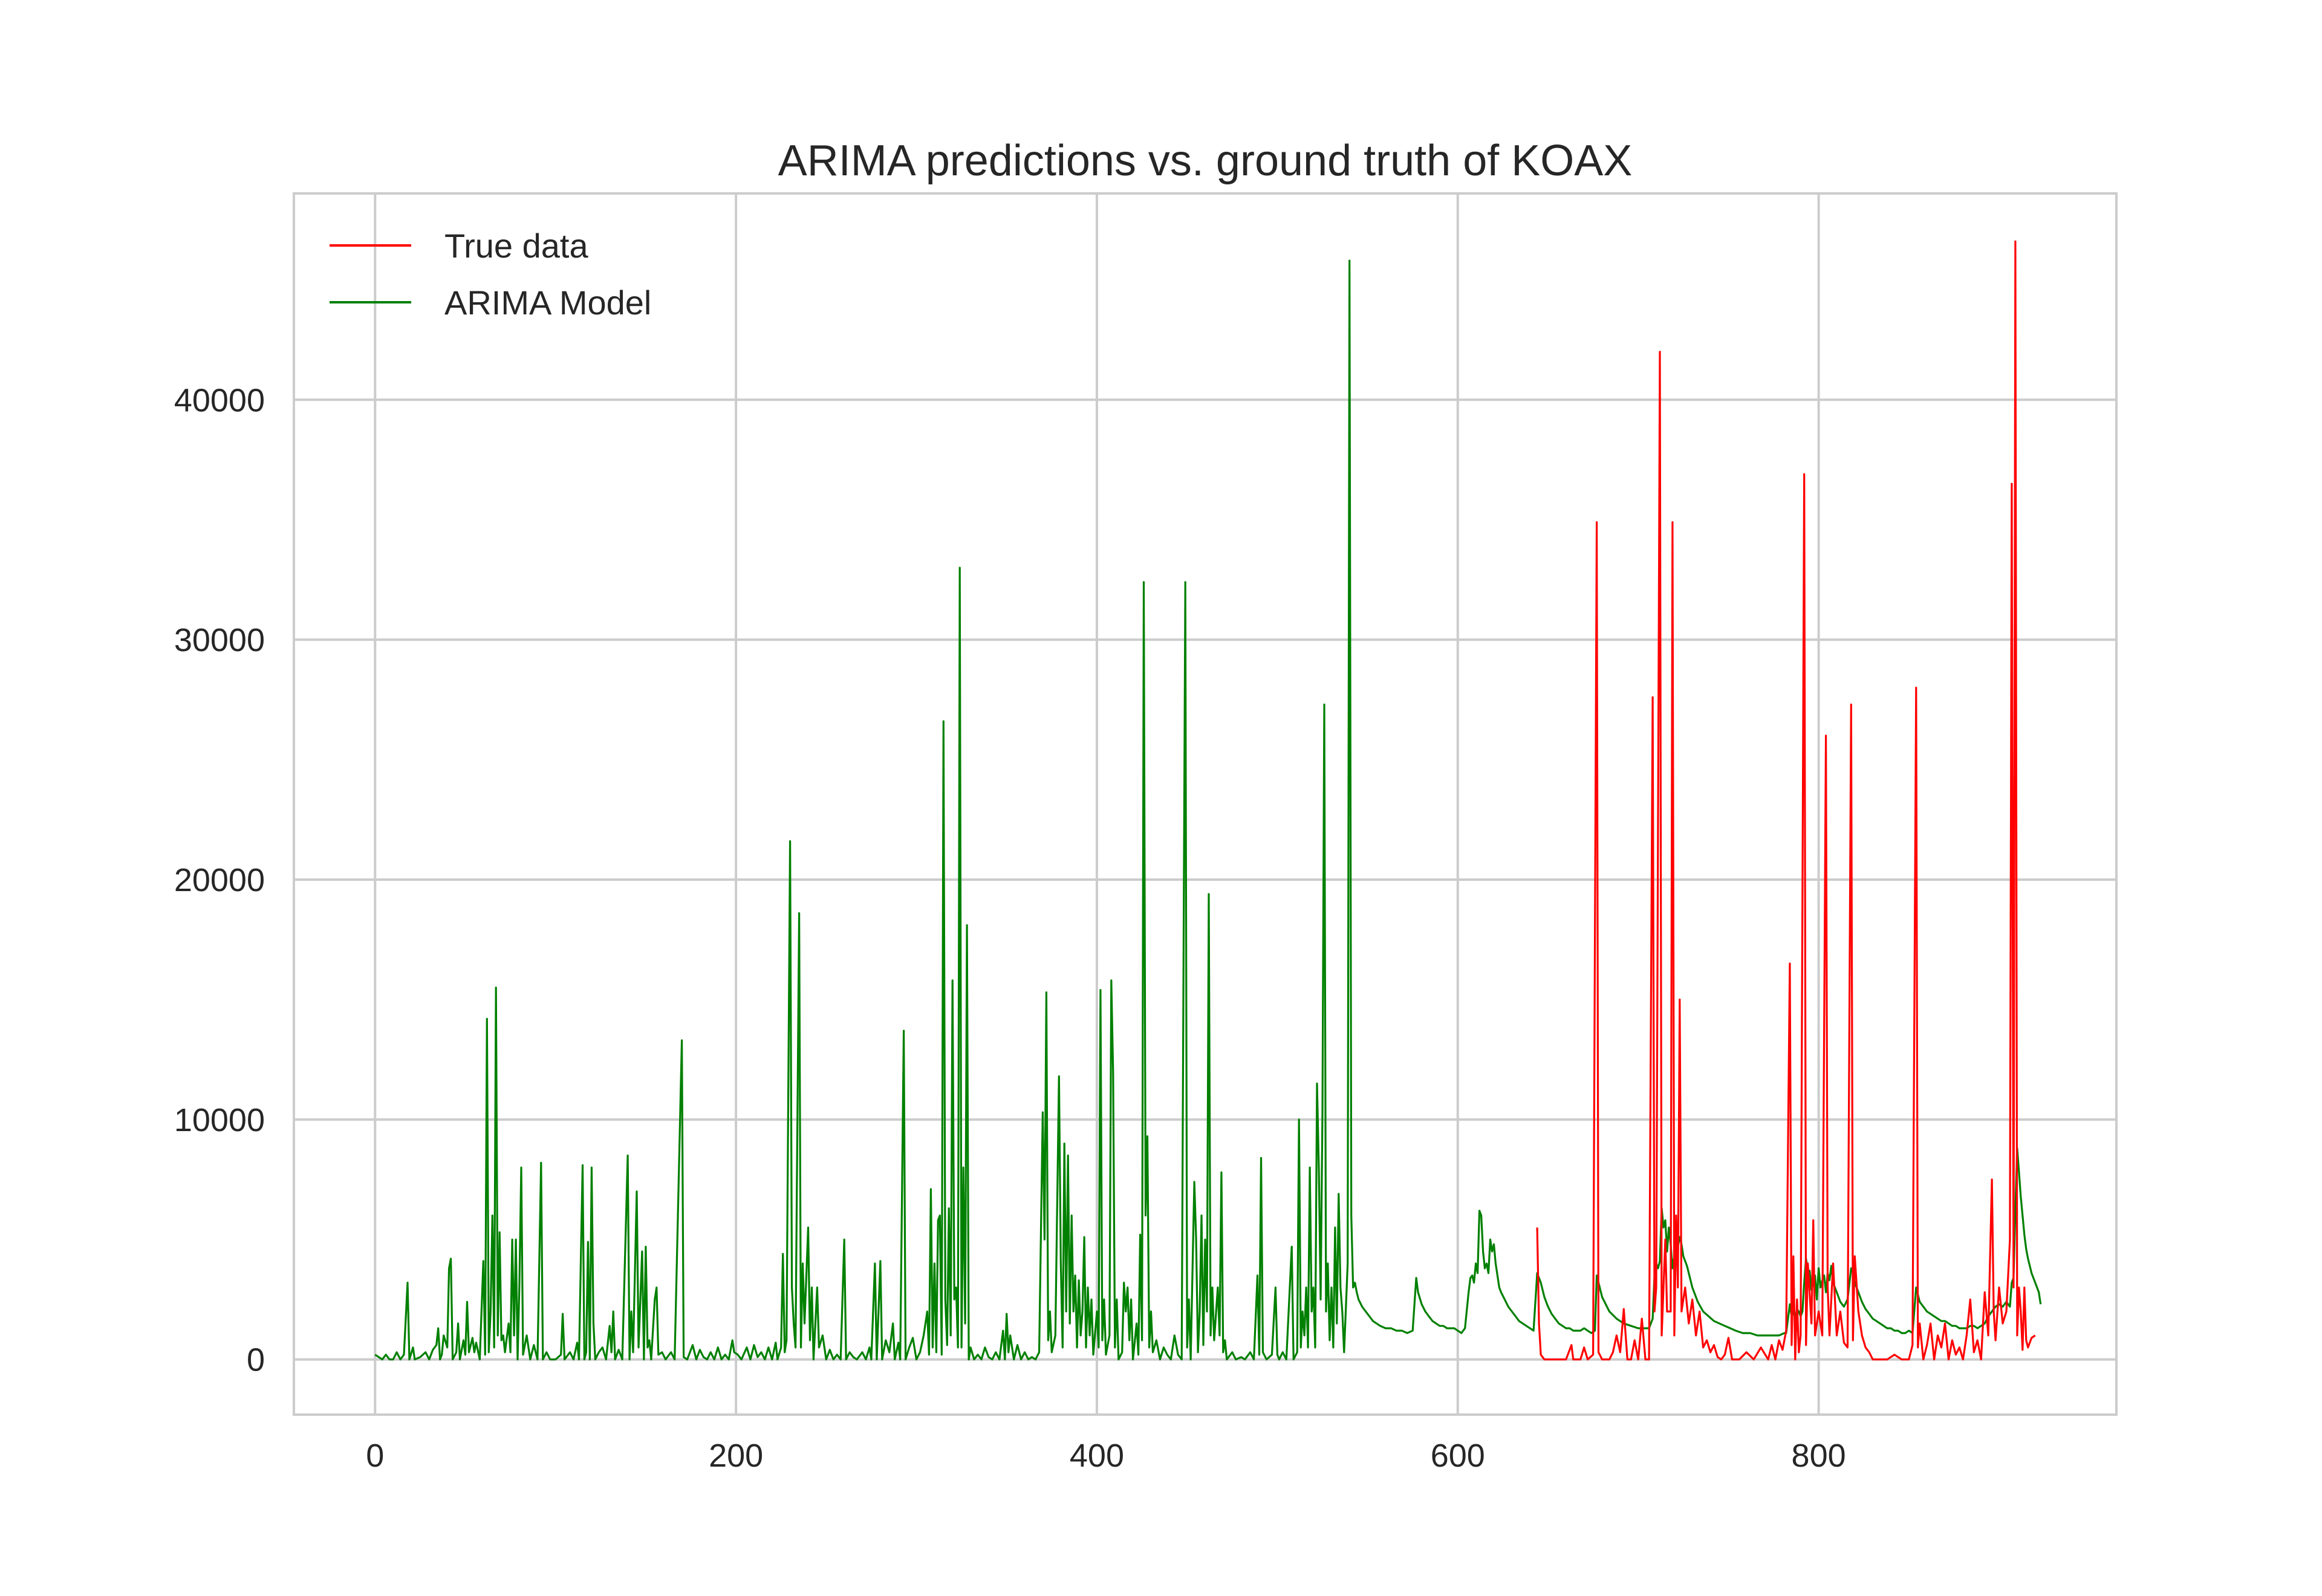  I want to click on x-tick-label-3: 600, so click(1458, 1456).